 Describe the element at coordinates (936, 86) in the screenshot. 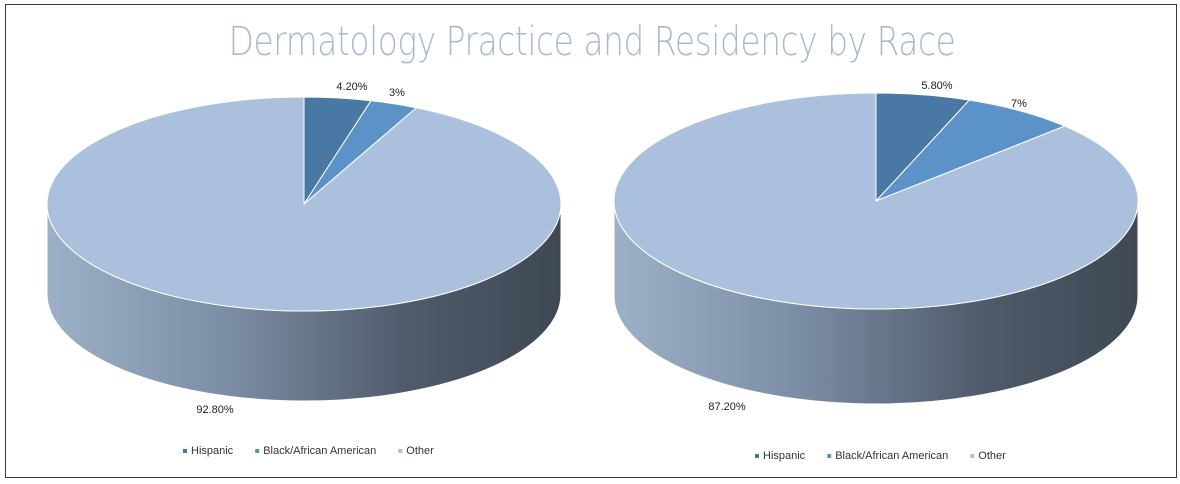

I see `data-label-hispanic: 5.80%` at that location.